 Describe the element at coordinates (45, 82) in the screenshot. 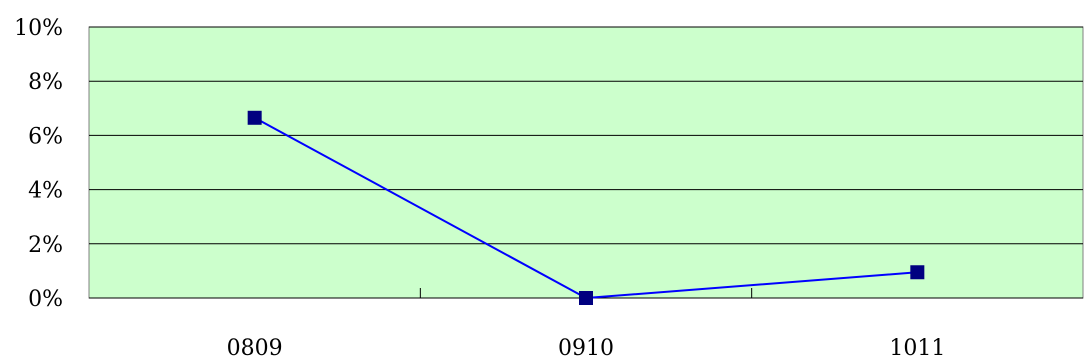

I see `y-tick-label: 8%` at that location.